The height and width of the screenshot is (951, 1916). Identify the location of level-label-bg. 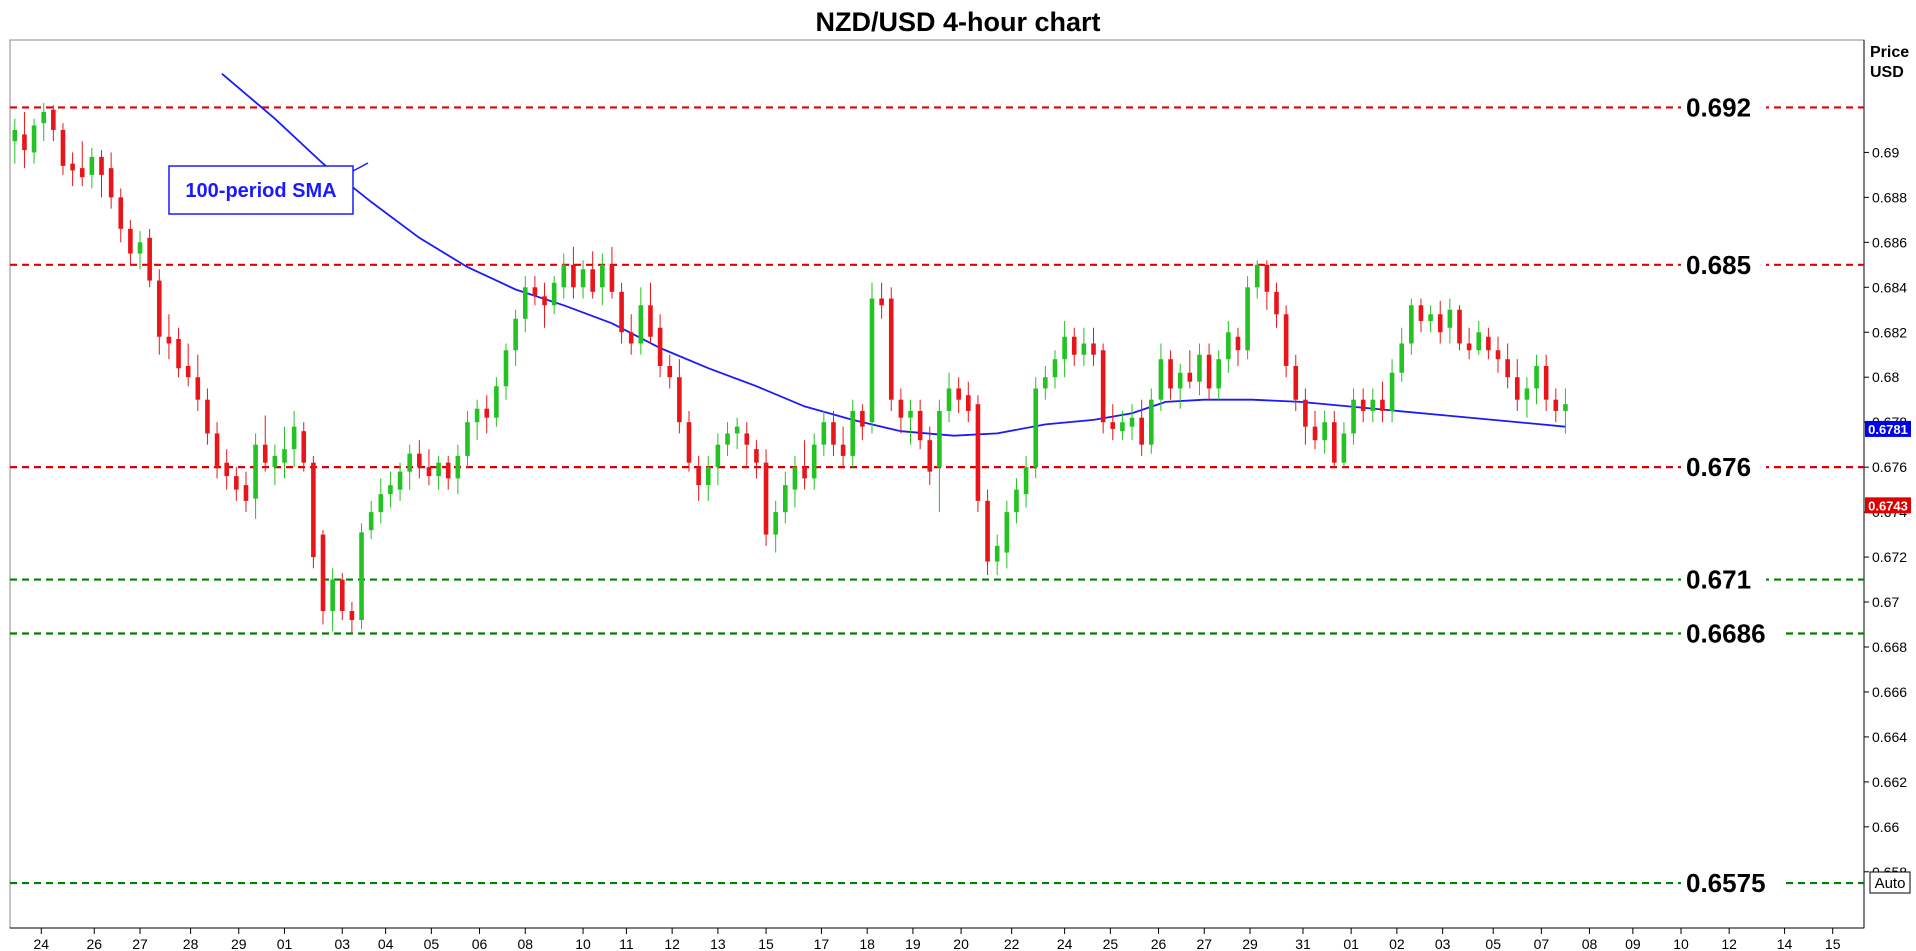
(1723, 264).